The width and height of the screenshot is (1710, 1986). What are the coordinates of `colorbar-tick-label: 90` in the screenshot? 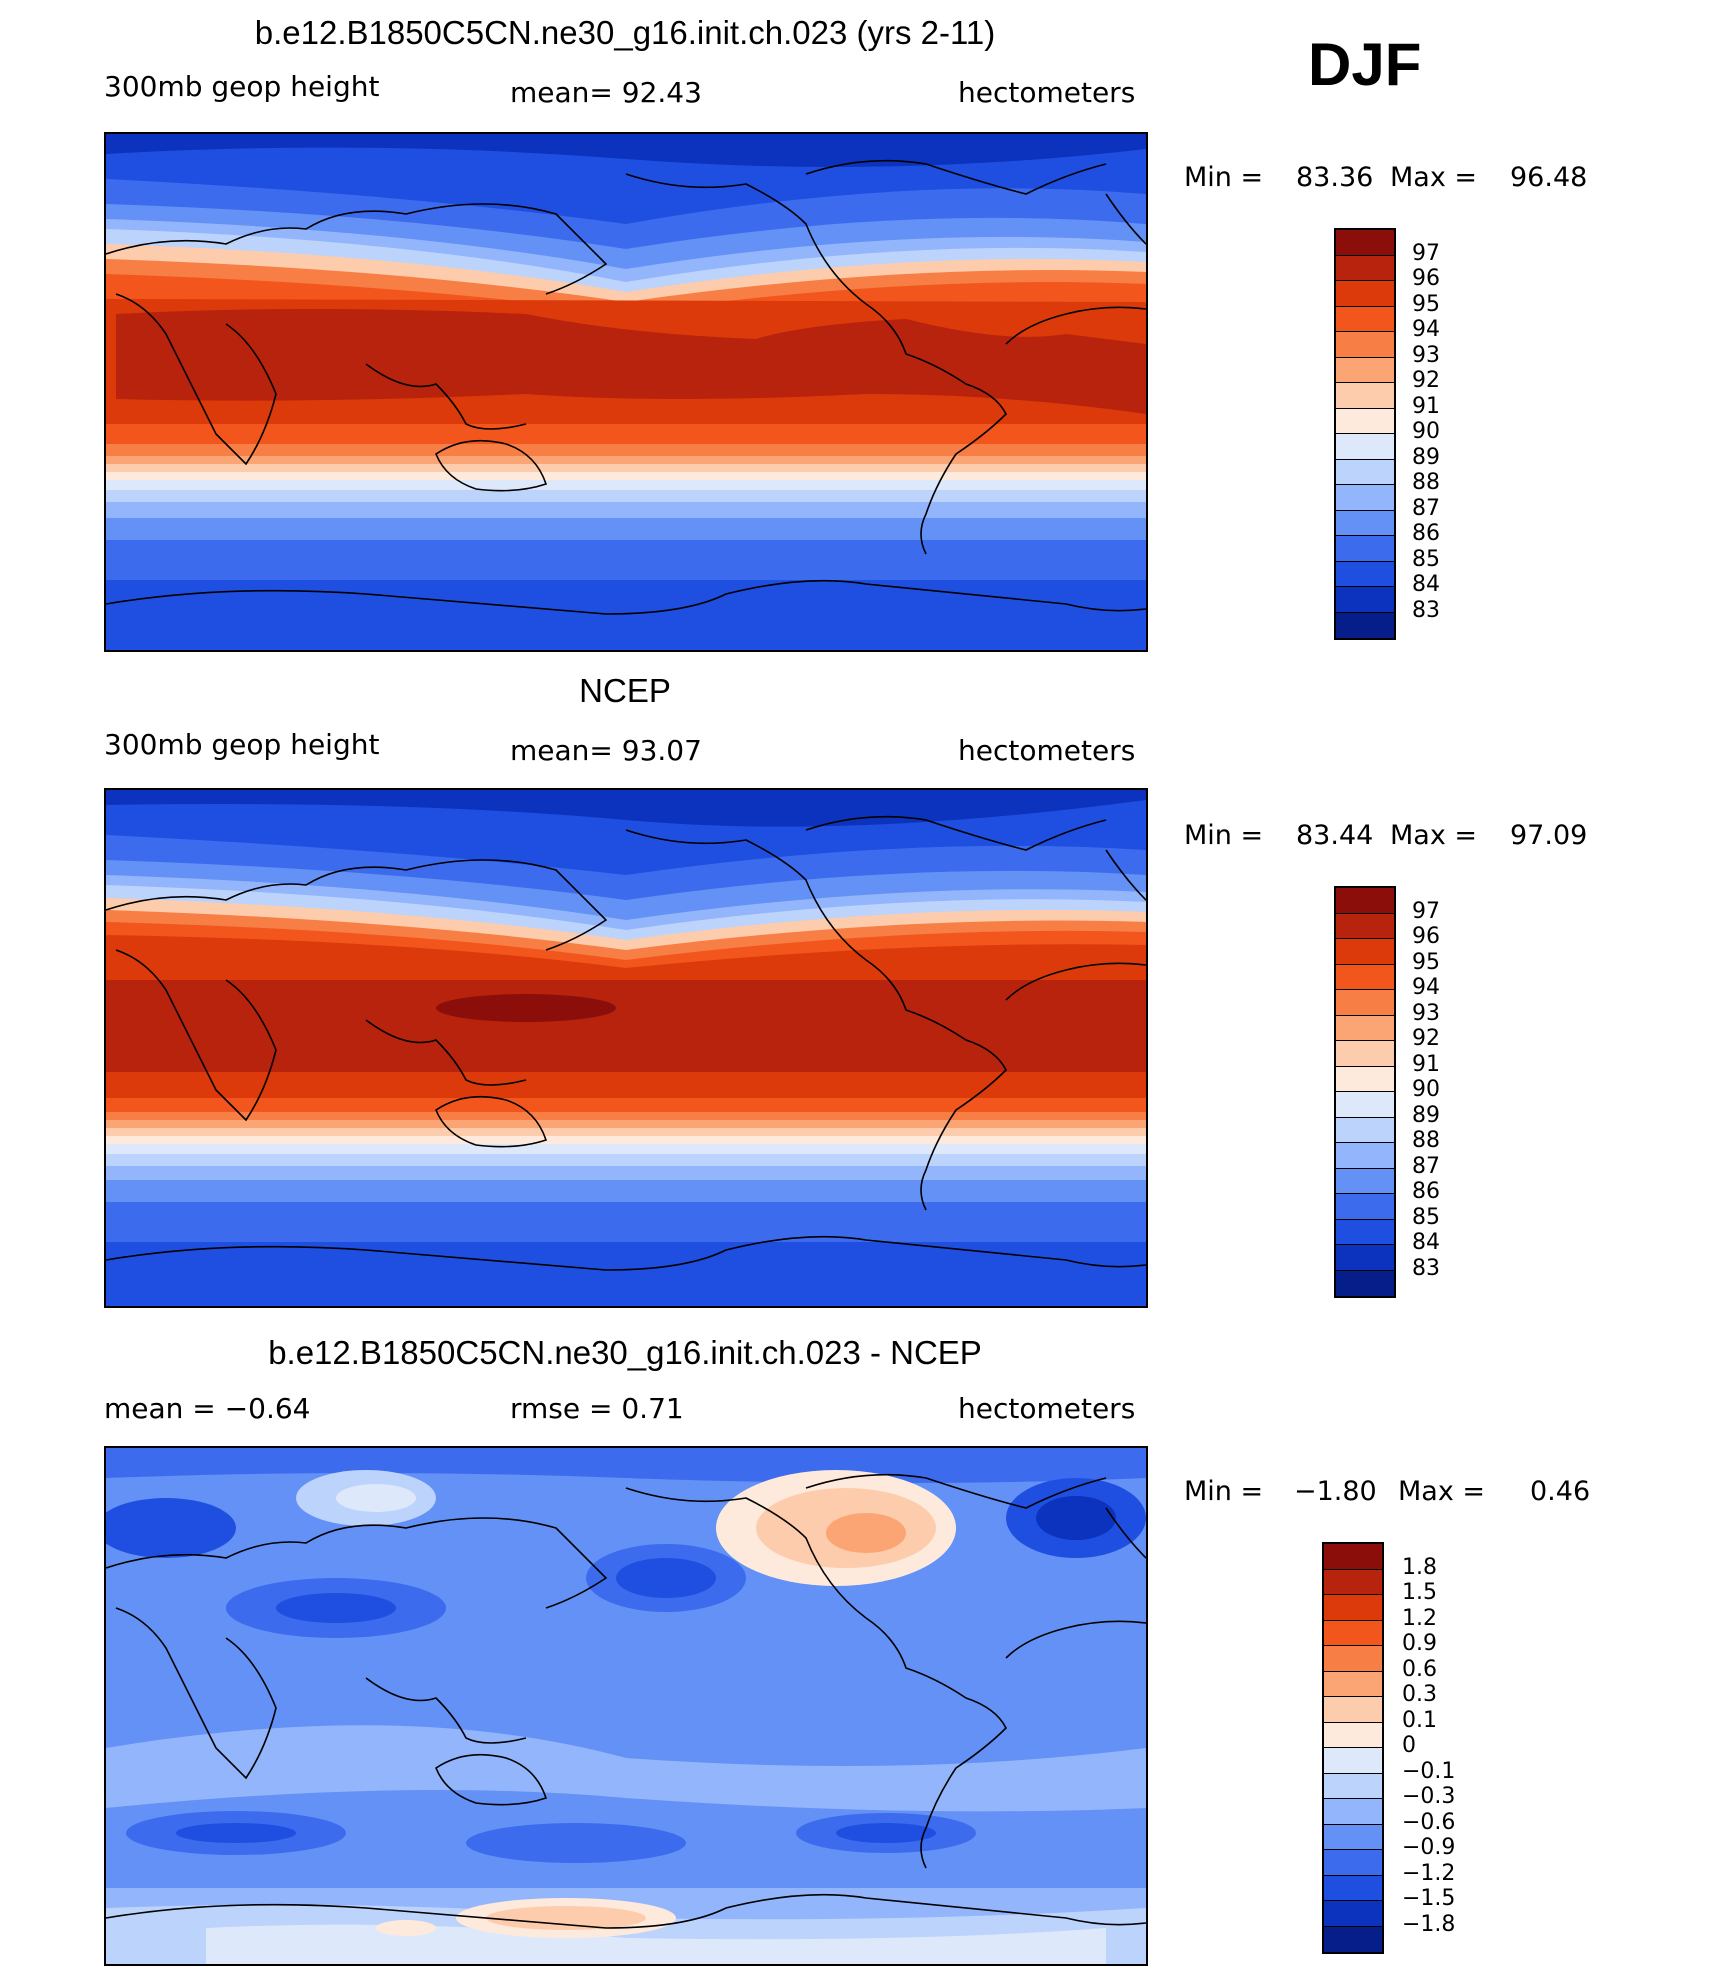 It's located at (1426, 431).